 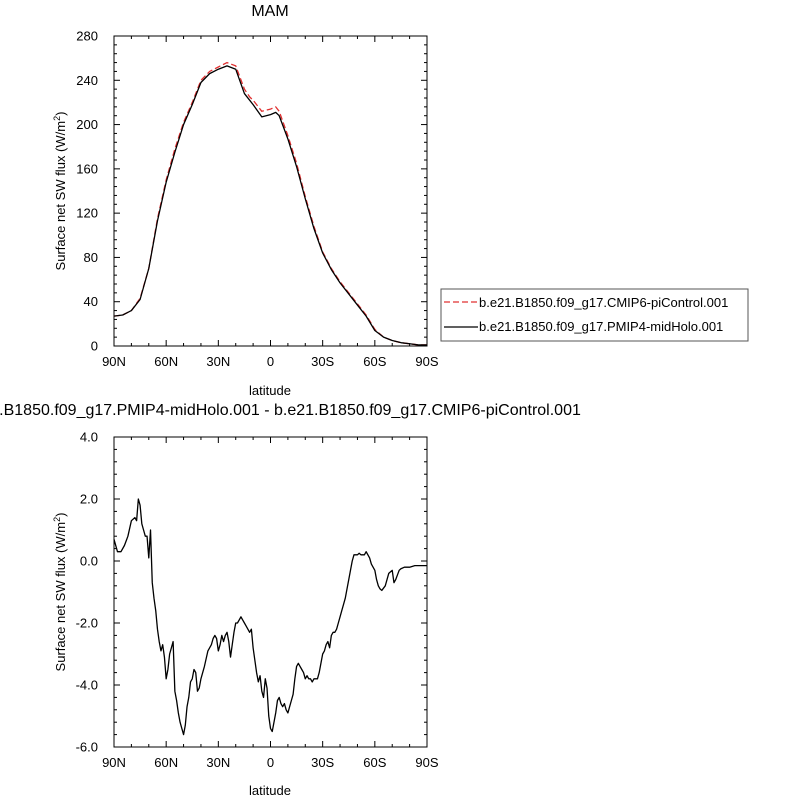 I want to click on bottom-plot-xtick-label: 90N, so click(x=114, y=762).